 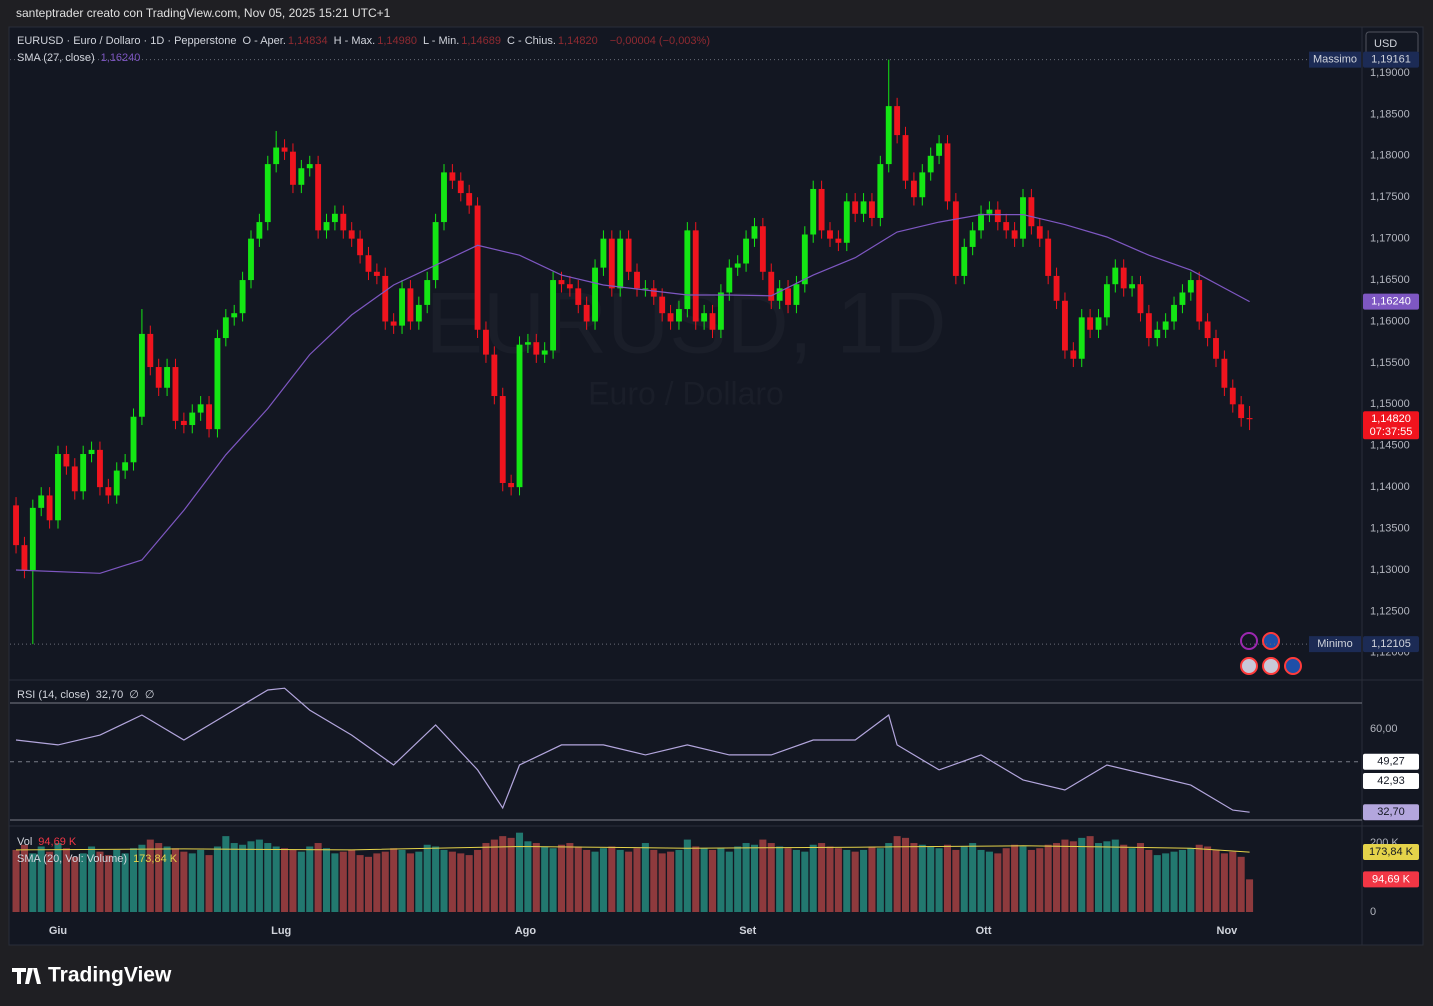 What do you see at coordinates (110, 975) in the screenshot?
I see `logo: TradingView` at bounding box center [110, 975].